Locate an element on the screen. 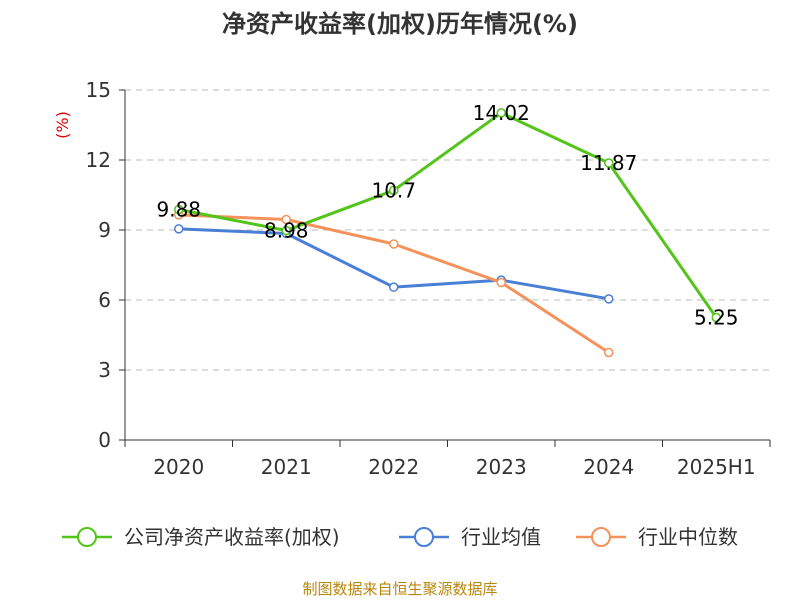  x-tick-label: 2025H1 is located at coordinates (716, 467).